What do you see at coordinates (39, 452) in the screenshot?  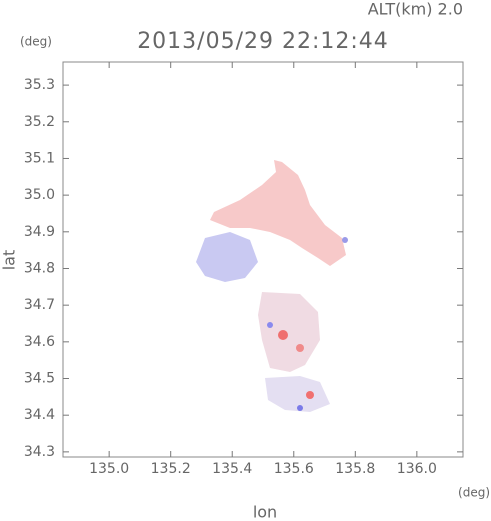 I see `y-tick-label: 34.3` at bounding box center [39, 452].